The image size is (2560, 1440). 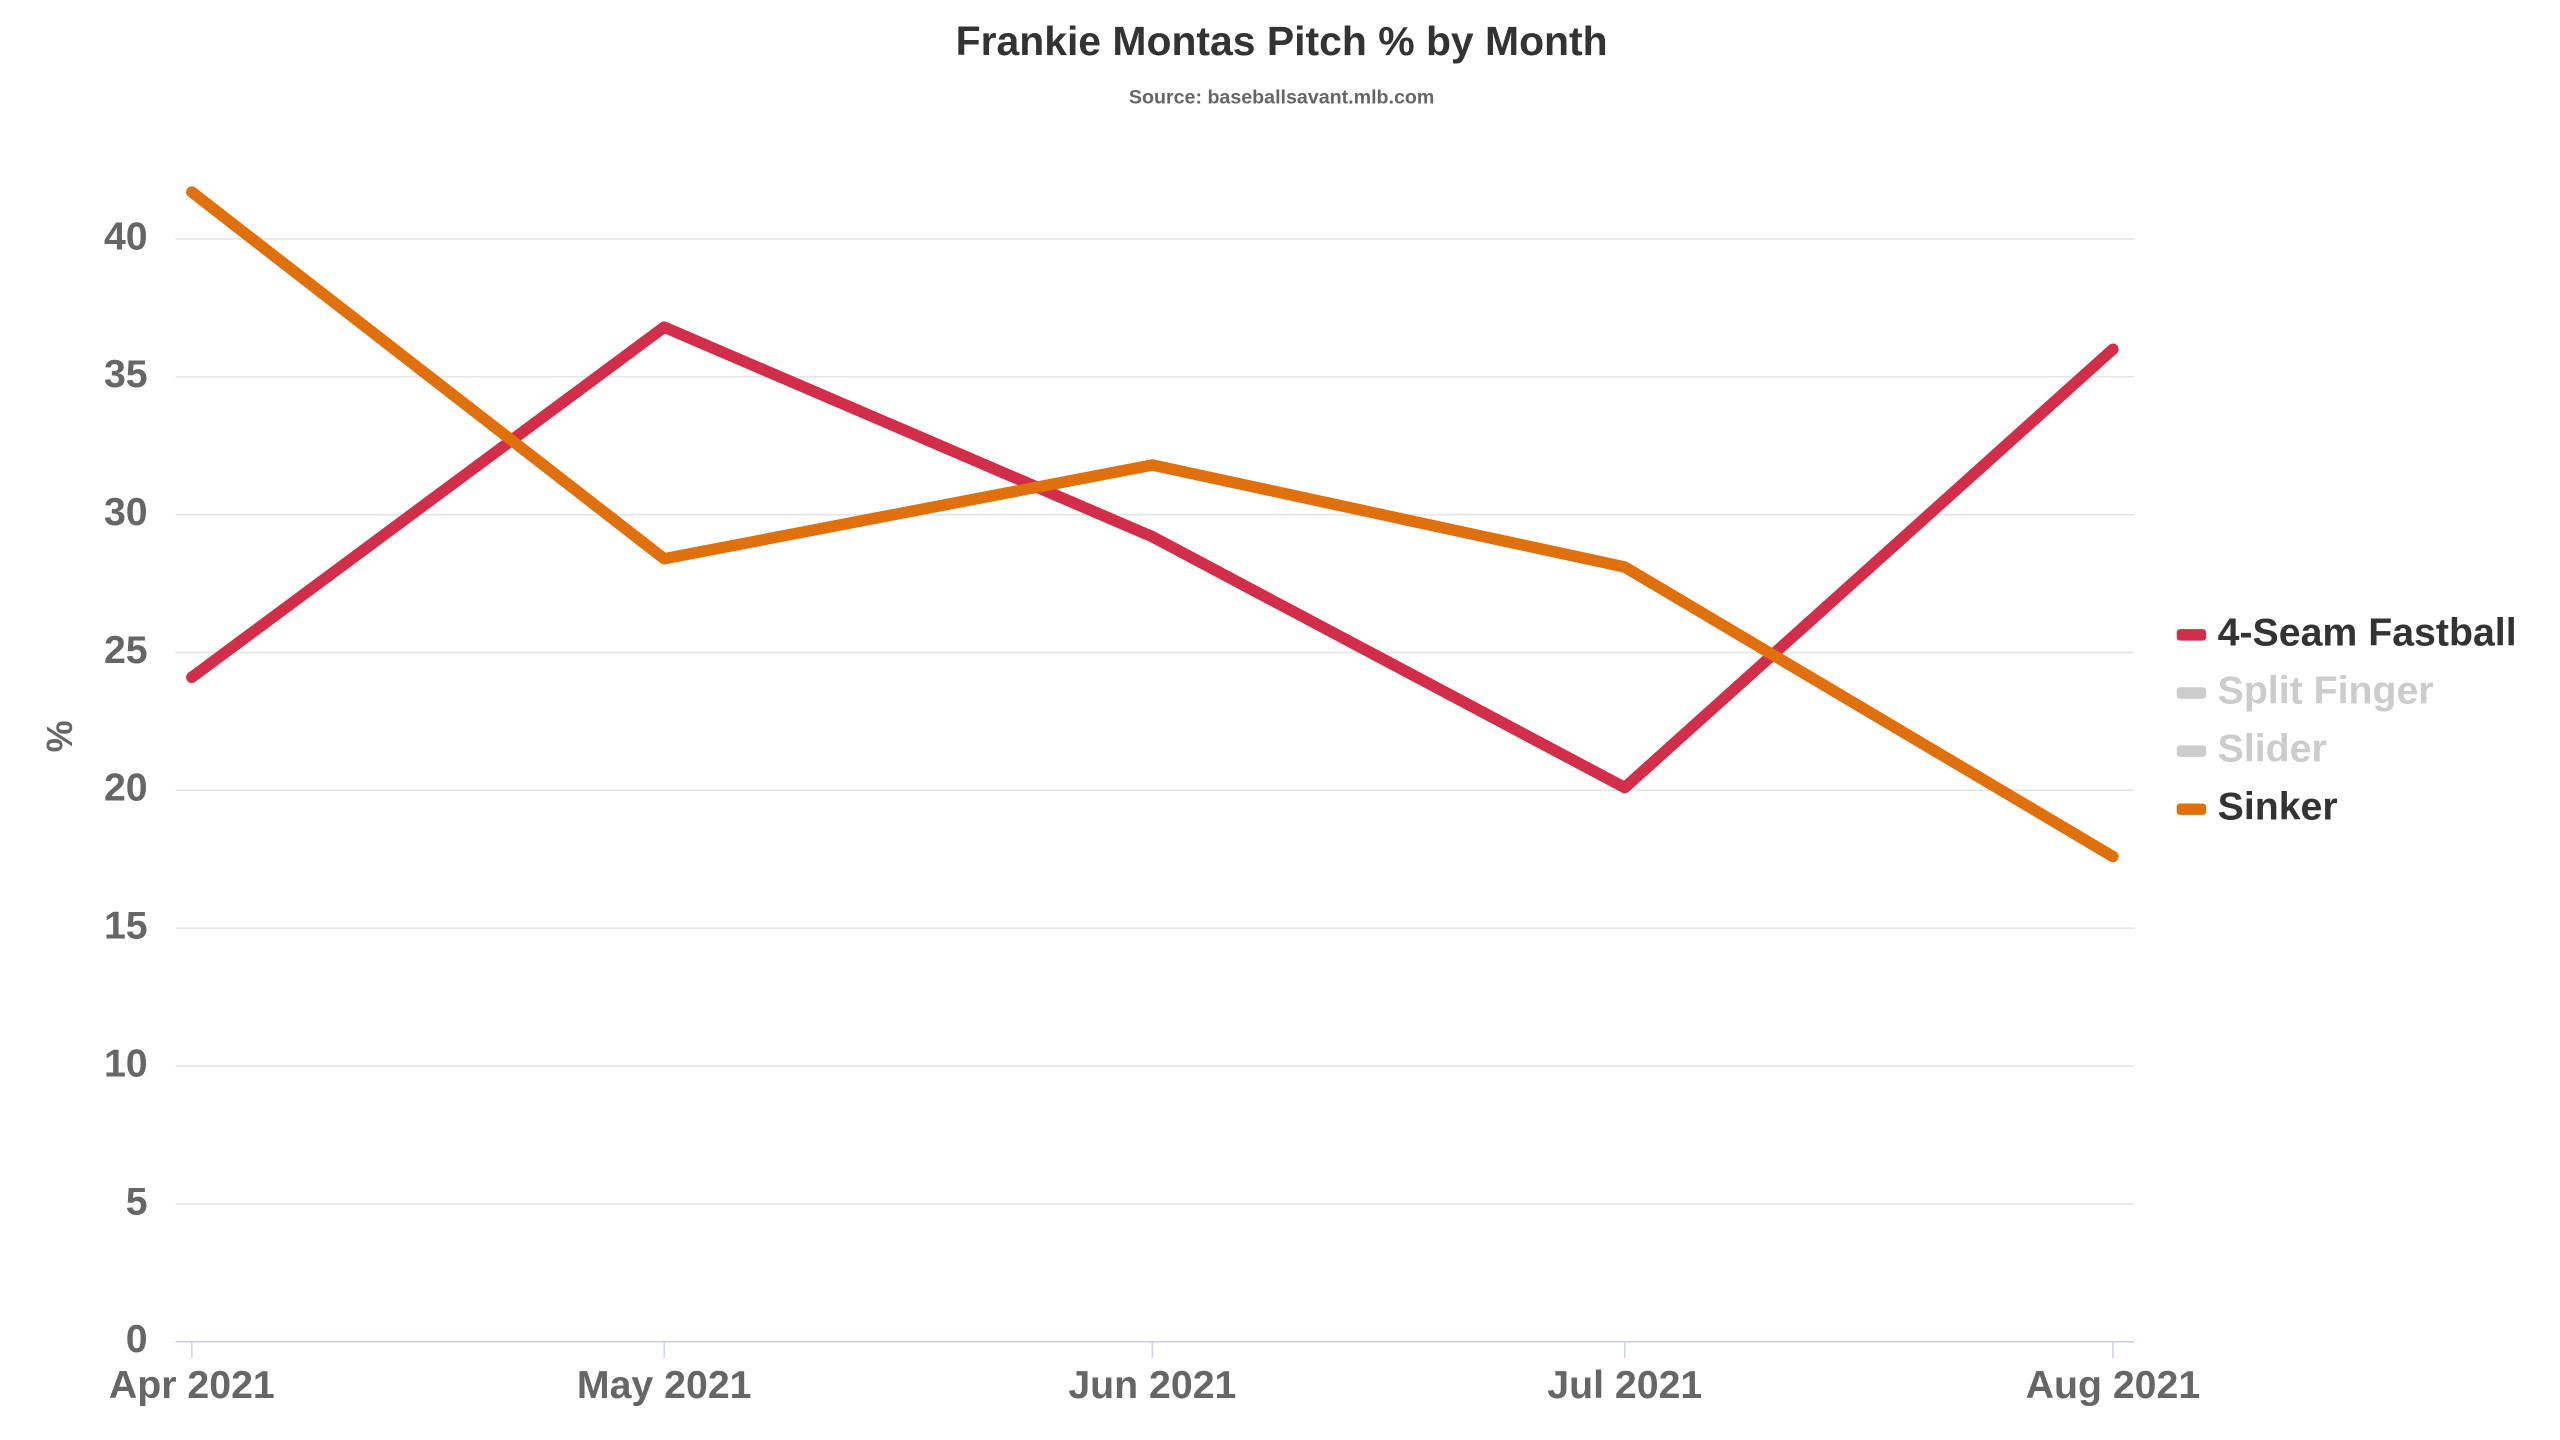 What do you see at coordinates (2278, 807) in the screenshot?
I see `legend-label: Sinker` at bounding box center [2278, 807].